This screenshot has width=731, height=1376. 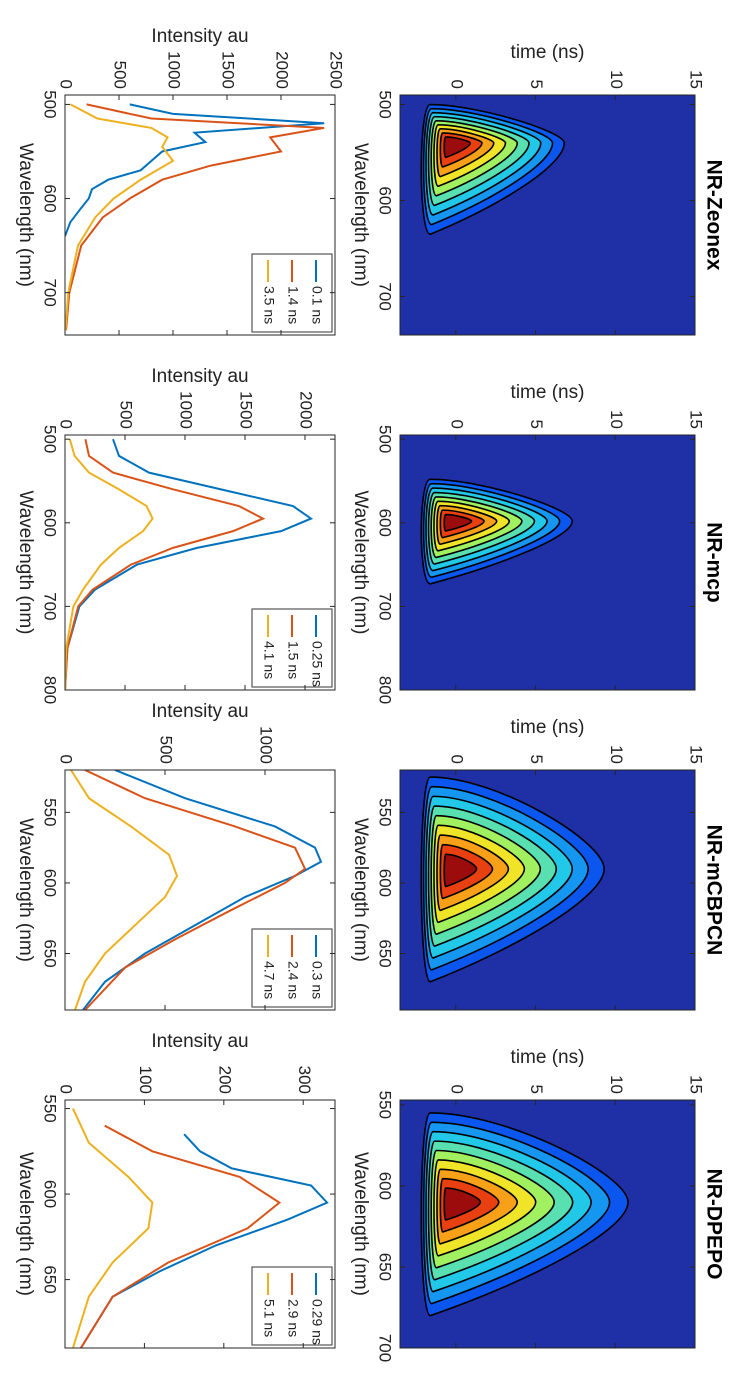 I want to click on legend-label: 0.25 ns, so click(x=317, y=664).